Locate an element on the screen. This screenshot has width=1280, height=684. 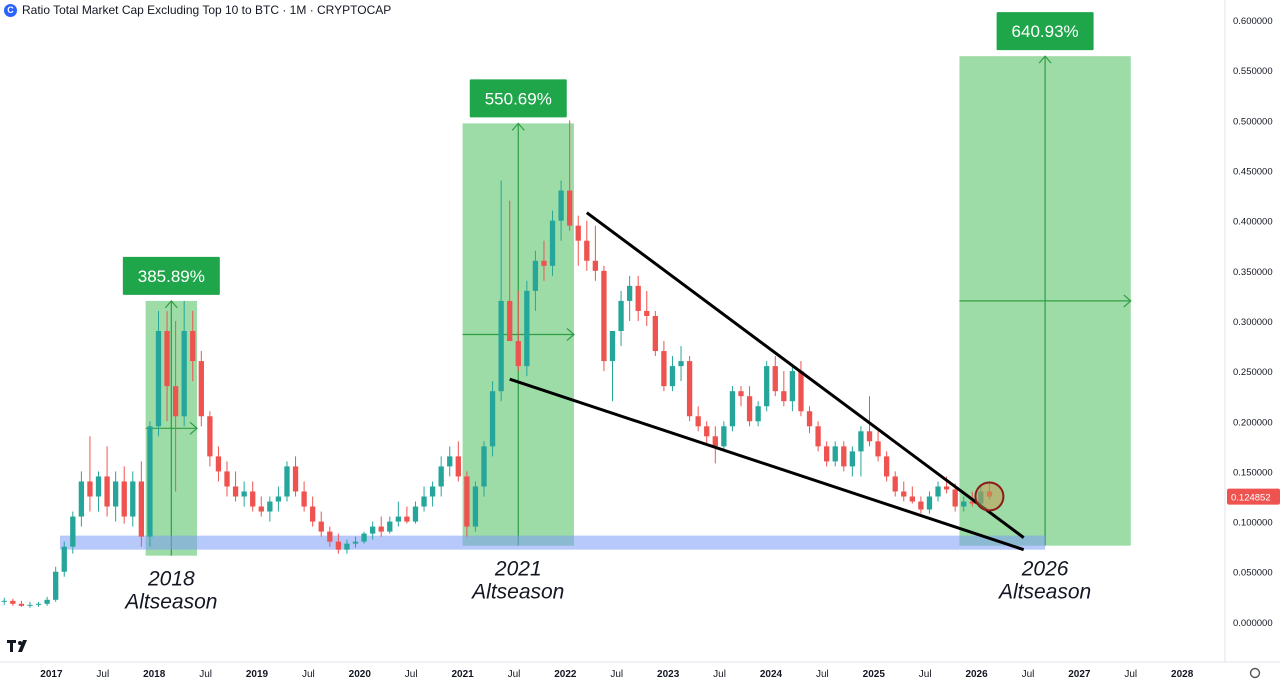
percent-label: 640.93% is located at coordinates (1045, 31).